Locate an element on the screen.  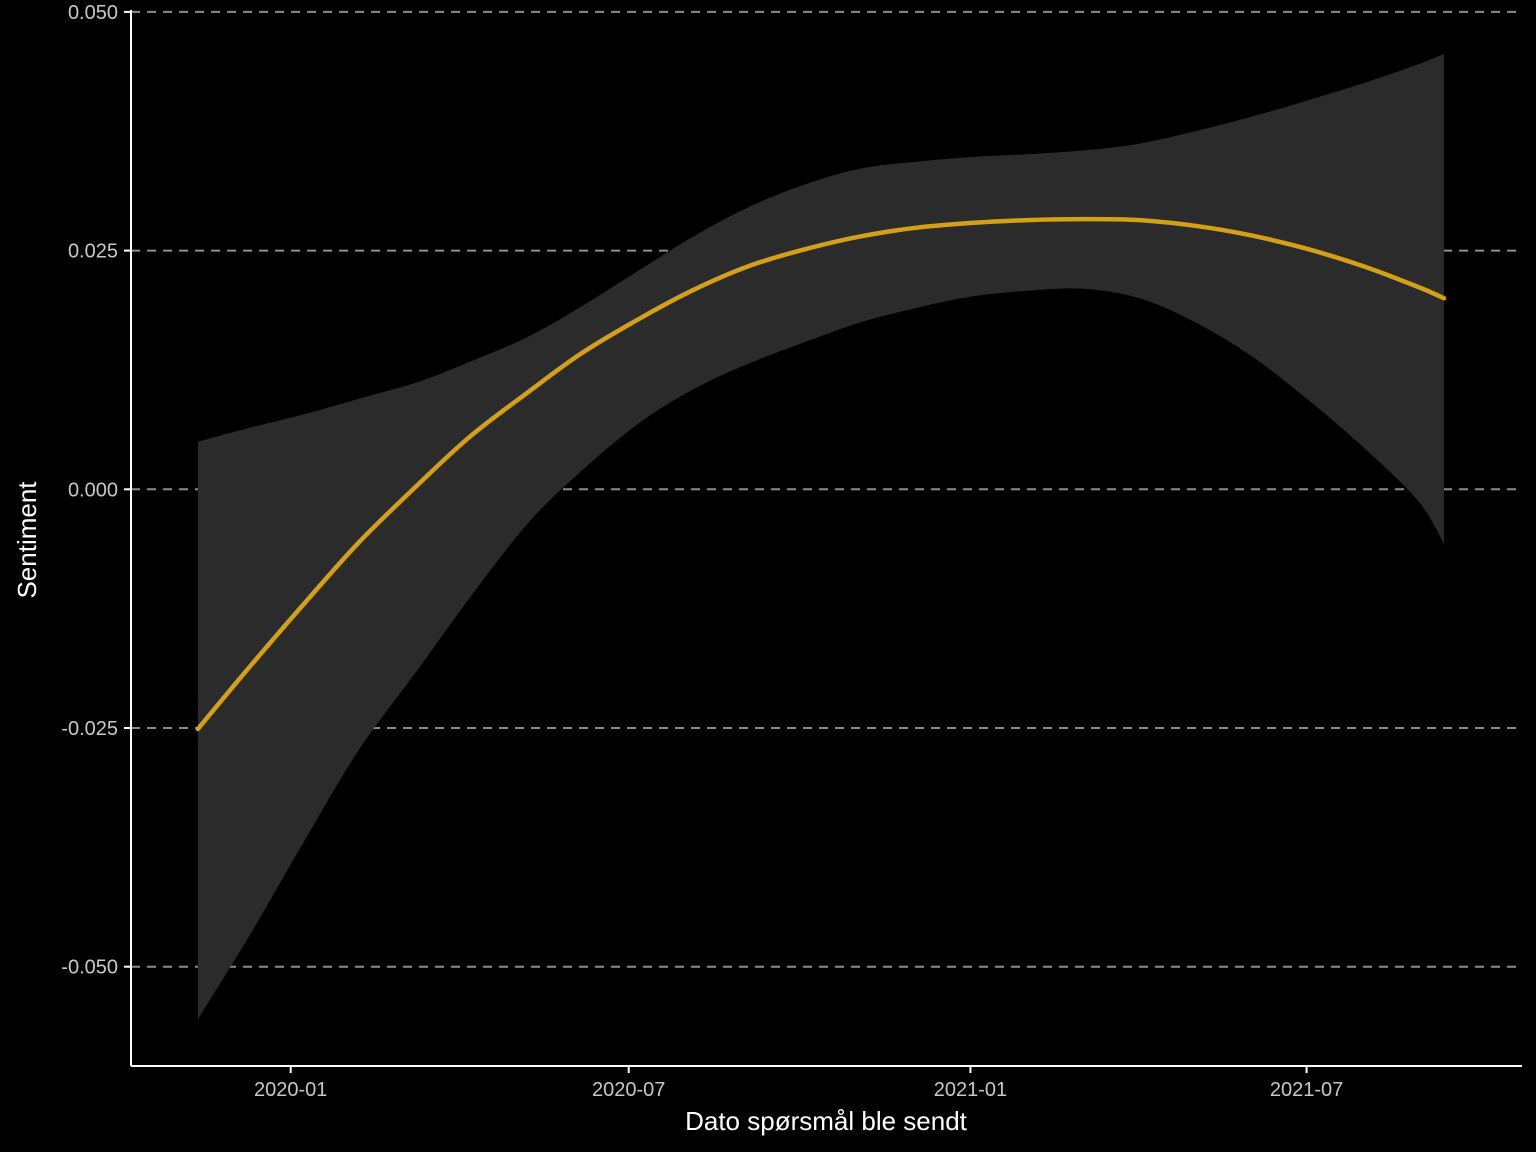
y-tick-label: 0.025 is located at coordinates (93, 252).